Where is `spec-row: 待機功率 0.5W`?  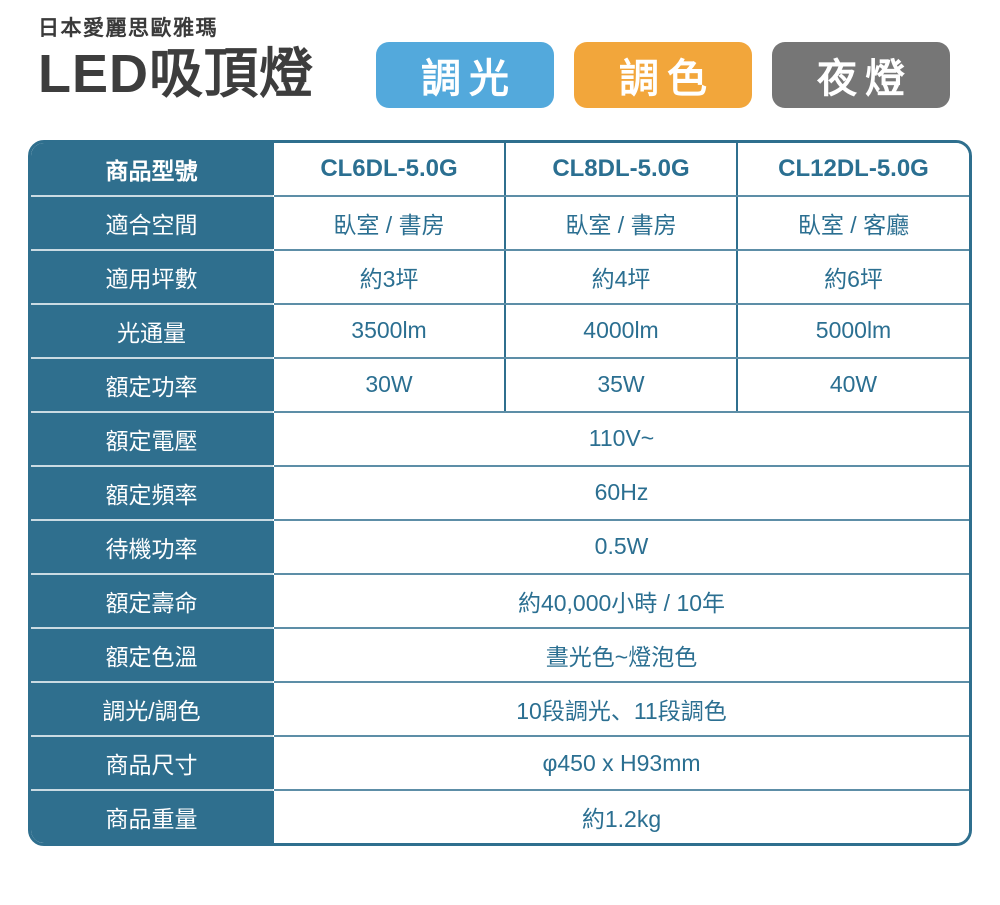 spec-row: 待機功率 0.5W is located at coordinates (500, 547).